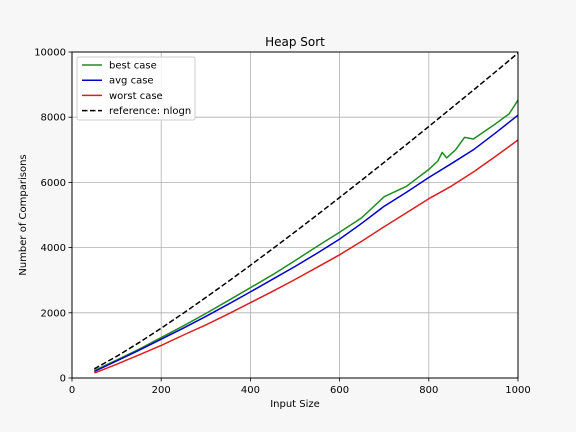 Image resolution: width=576 pixels, height=432 pixels. What do you see at coordinates (53, 313) in the screenshot?
I see `y-tick-label: 2000` at bounding box center [53, 313].